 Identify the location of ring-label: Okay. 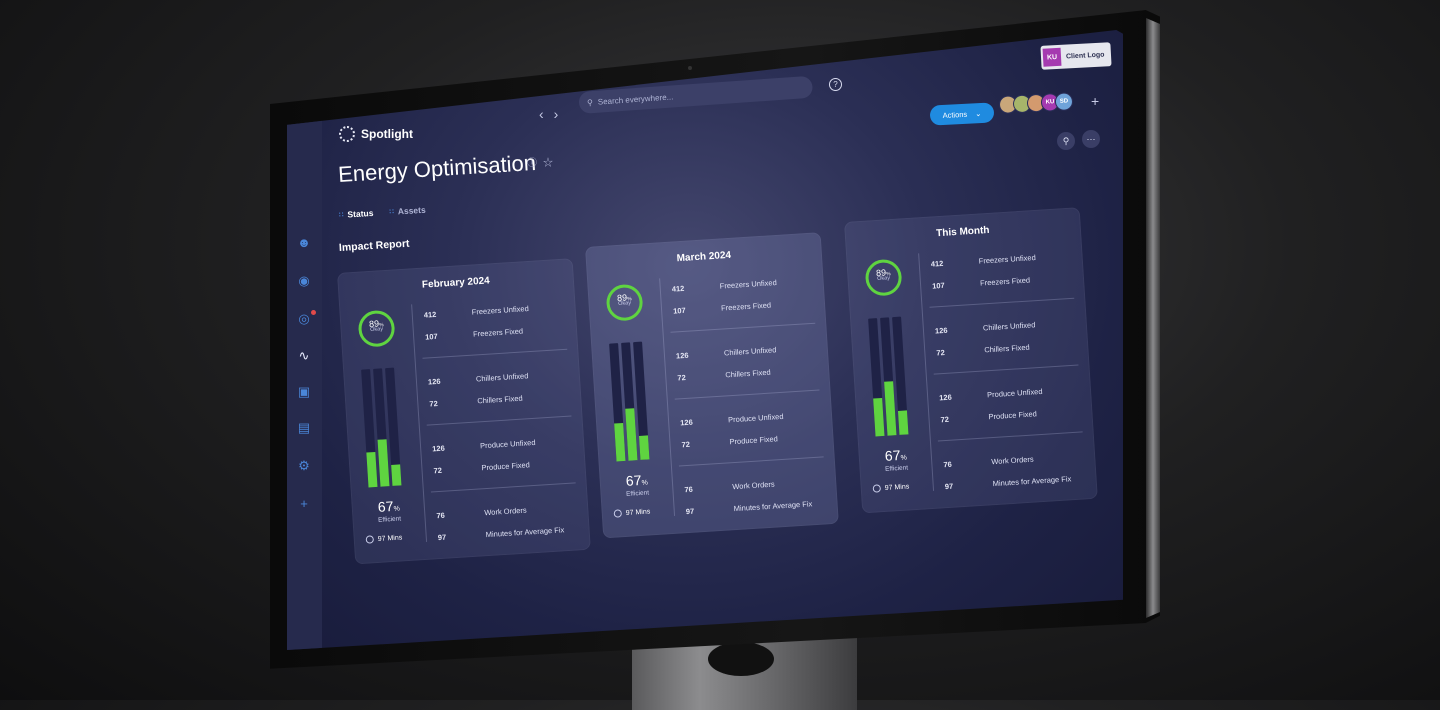
(884, 279).